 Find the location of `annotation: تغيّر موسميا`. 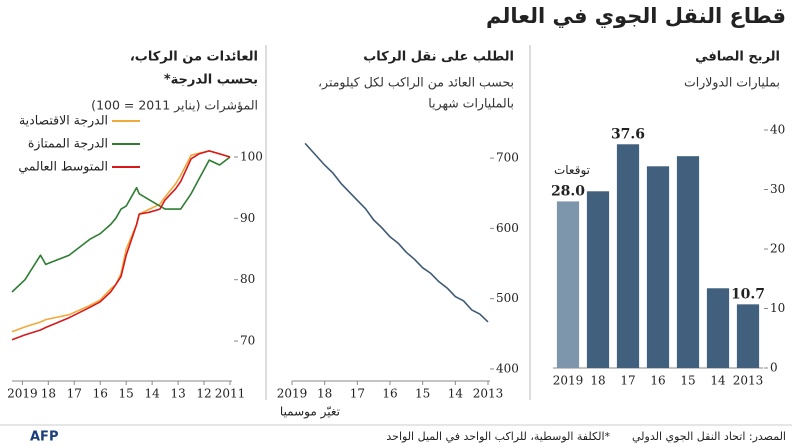

annotation: تغيّر موسميا is located at coordinates (310, 412).